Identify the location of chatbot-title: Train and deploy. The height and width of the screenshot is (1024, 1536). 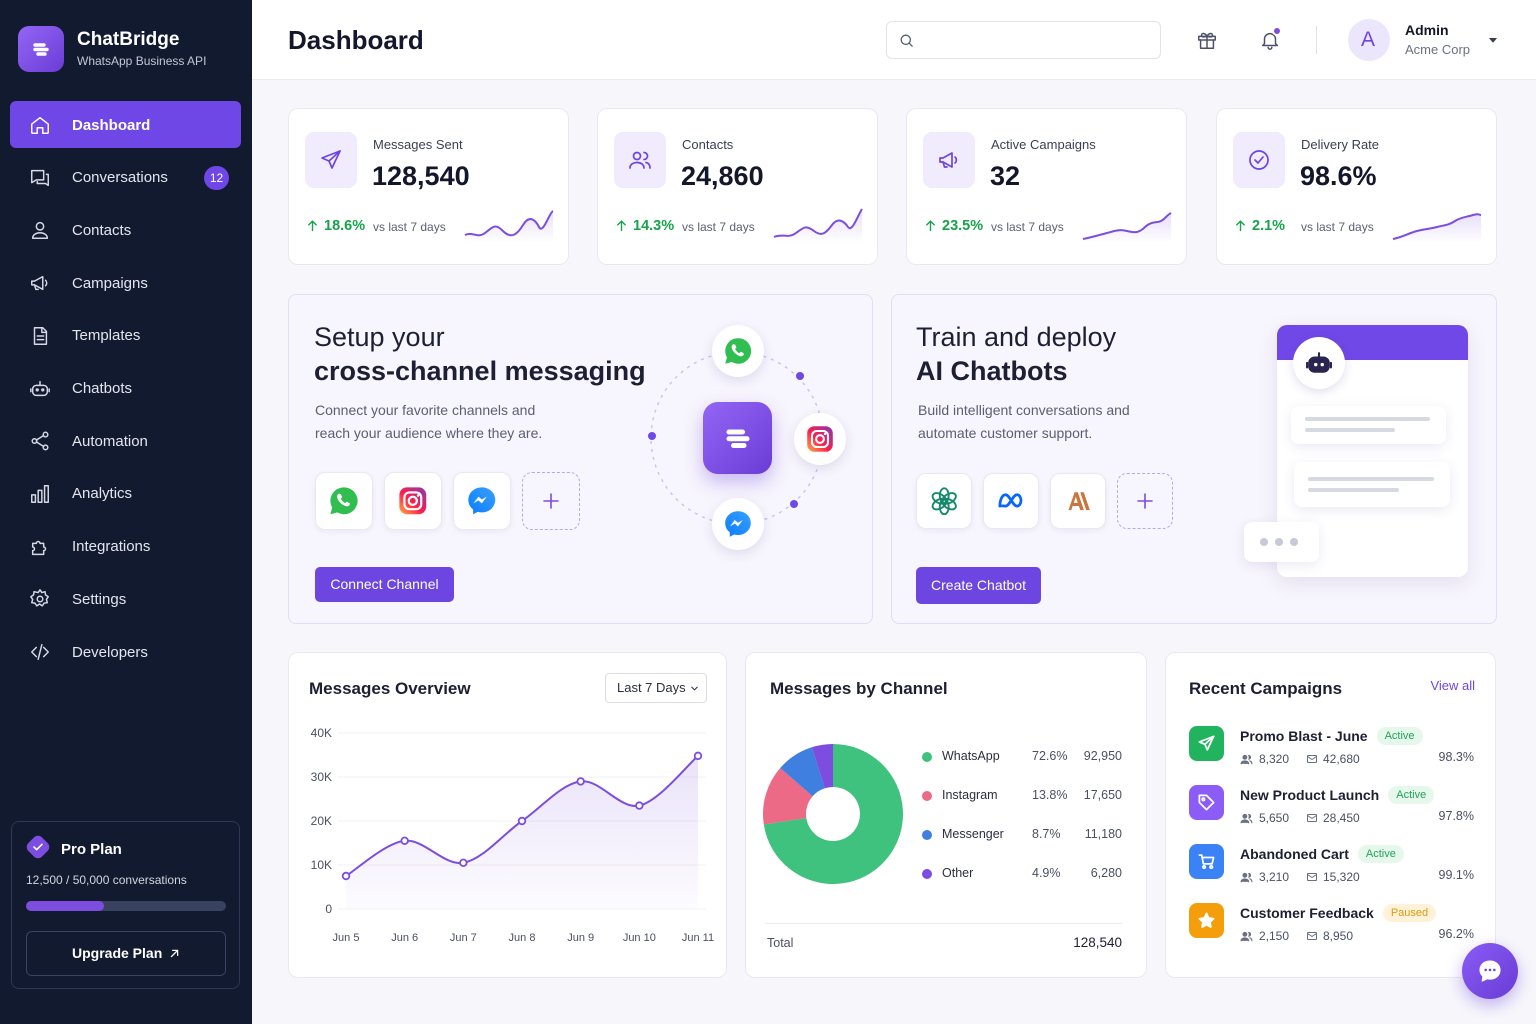
(1016, 337).